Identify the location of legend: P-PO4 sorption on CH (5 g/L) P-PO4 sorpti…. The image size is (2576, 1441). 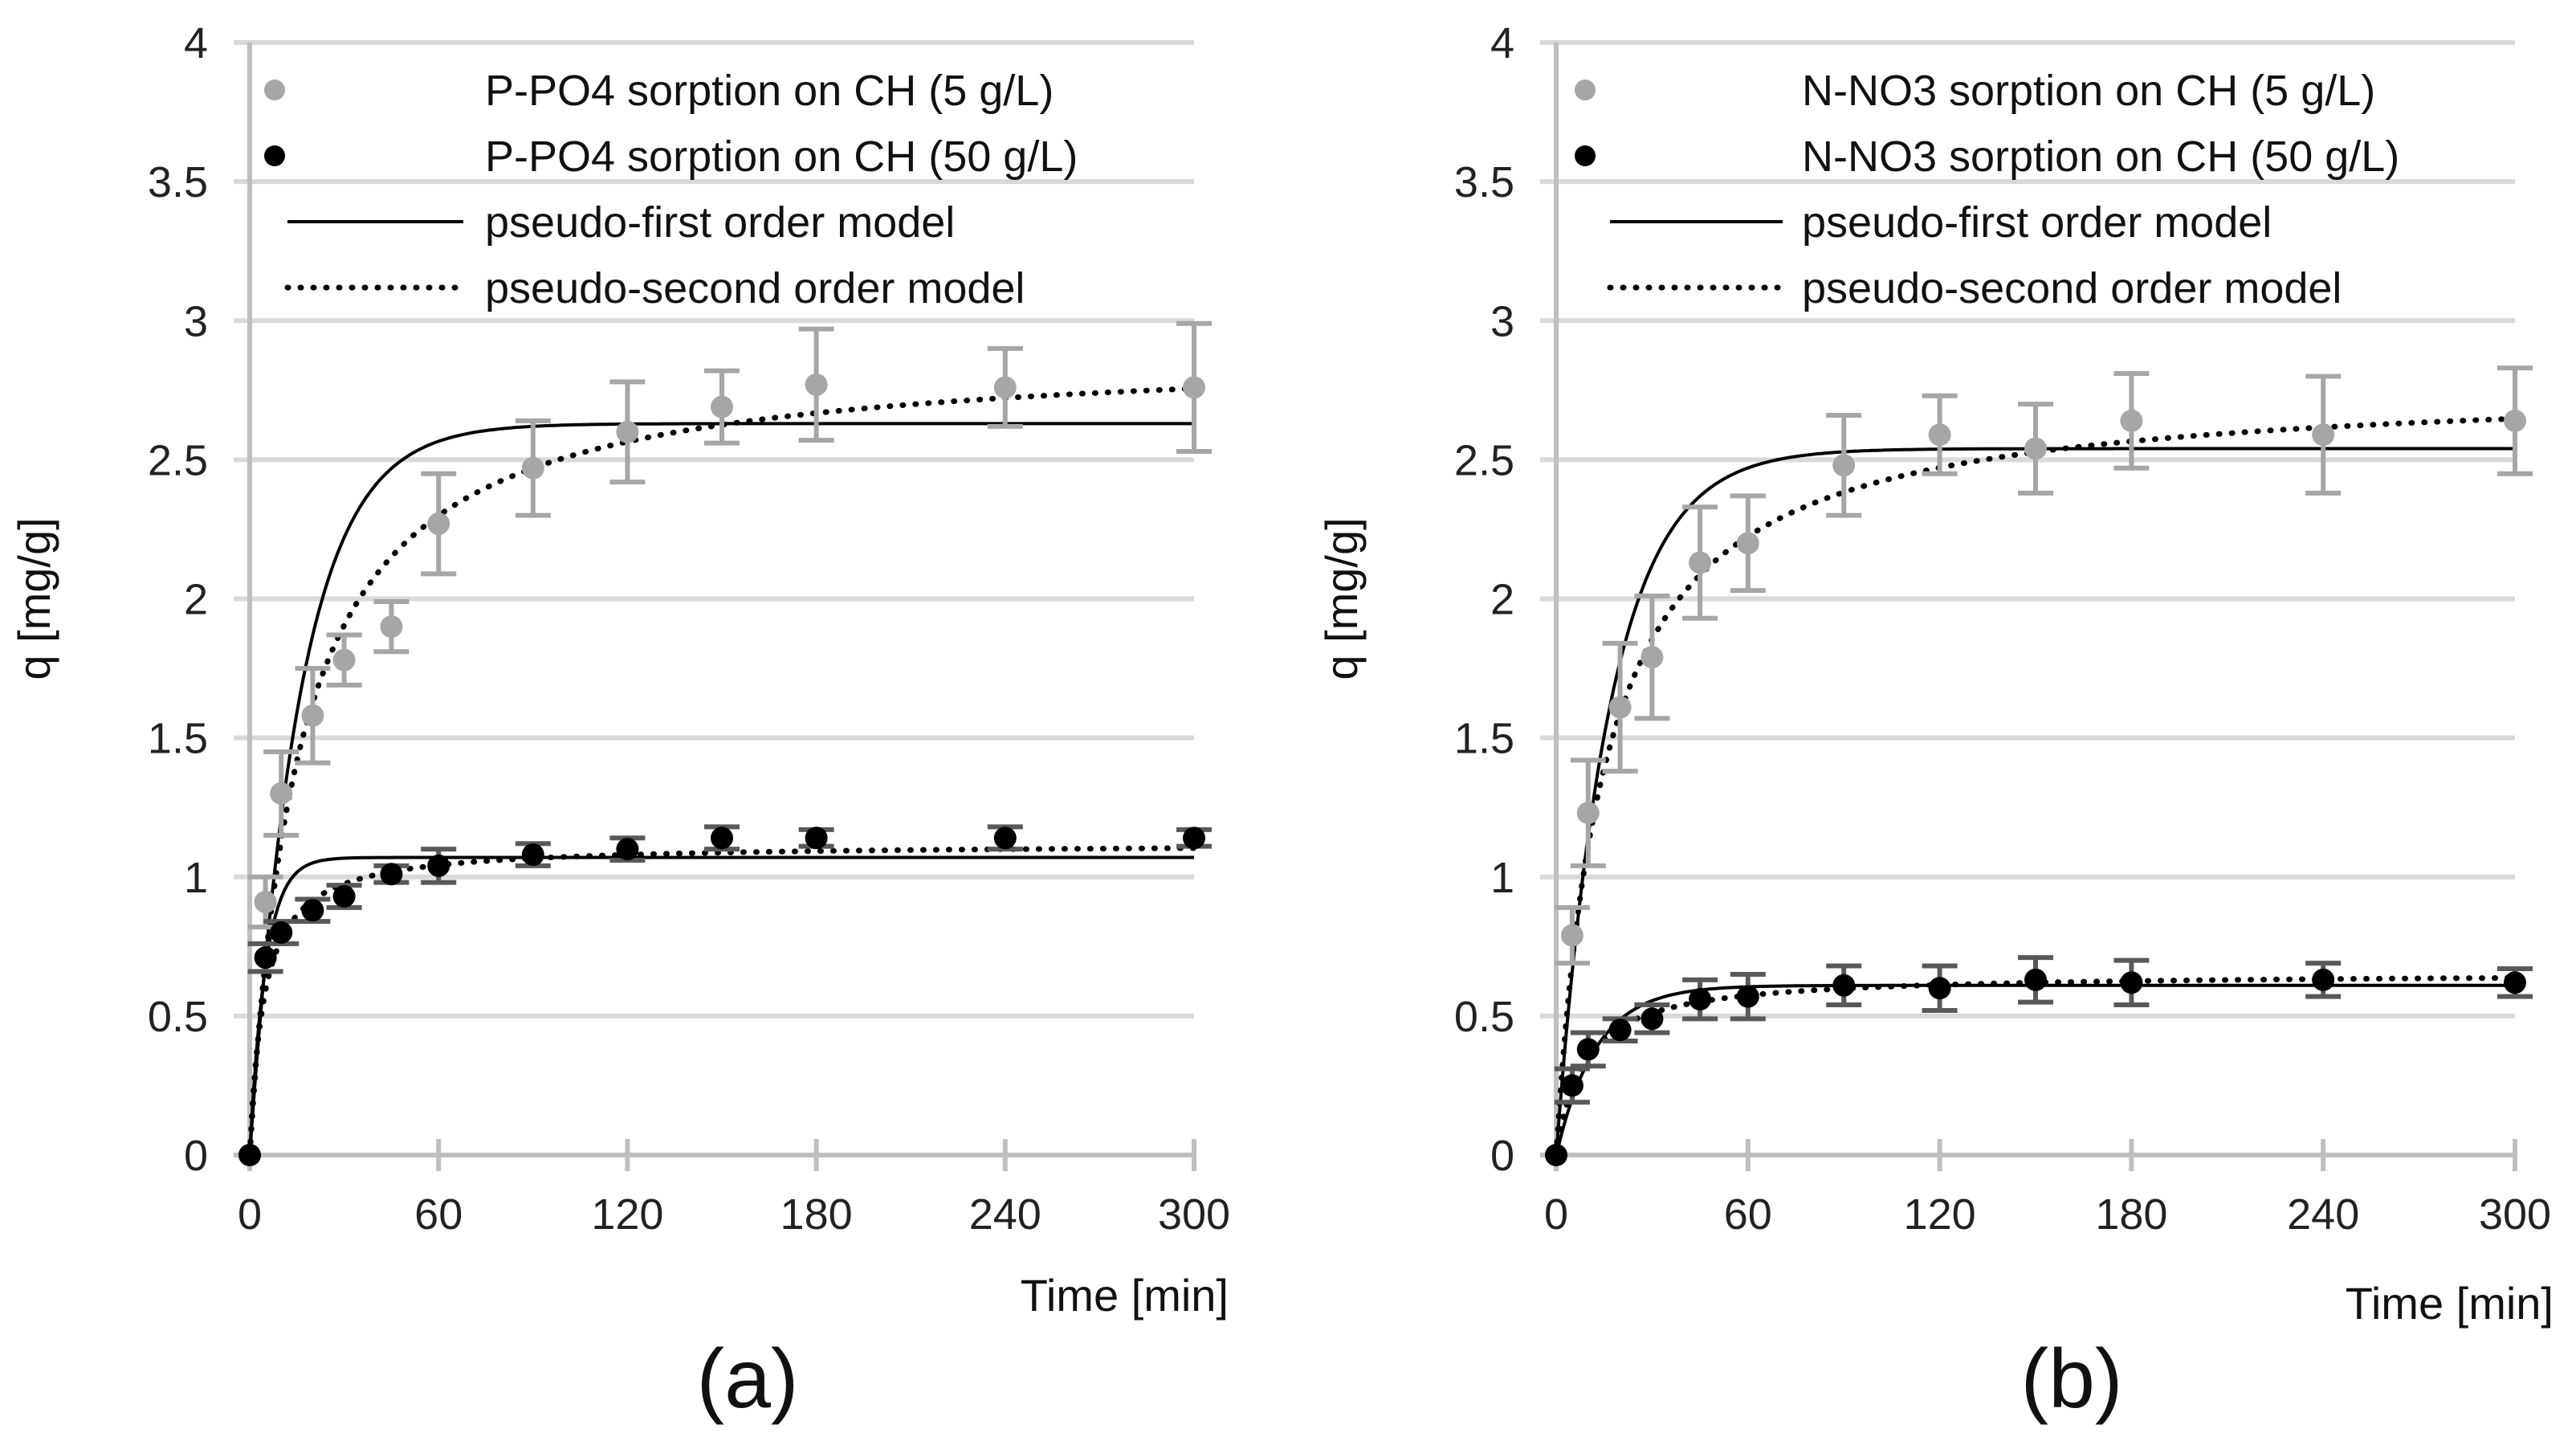
(671, 189).